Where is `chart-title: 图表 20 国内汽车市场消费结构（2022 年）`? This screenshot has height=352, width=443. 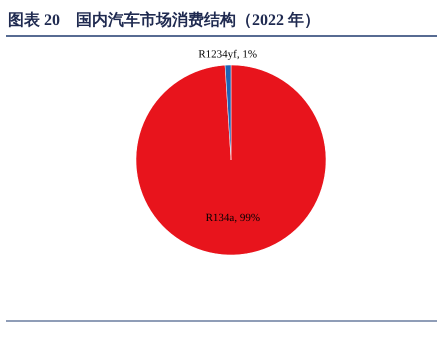
chart-title: 图表 20 国内汽车市场消费结构（2022 年） is located at coordinates (164, 20).